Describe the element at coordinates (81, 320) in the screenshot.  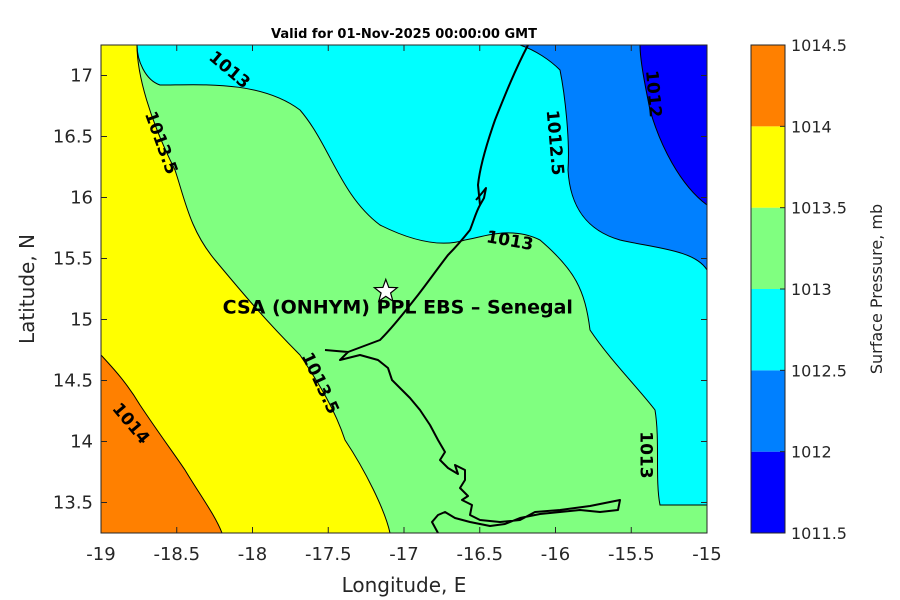
I see `y-tick-label: 15` at that location.